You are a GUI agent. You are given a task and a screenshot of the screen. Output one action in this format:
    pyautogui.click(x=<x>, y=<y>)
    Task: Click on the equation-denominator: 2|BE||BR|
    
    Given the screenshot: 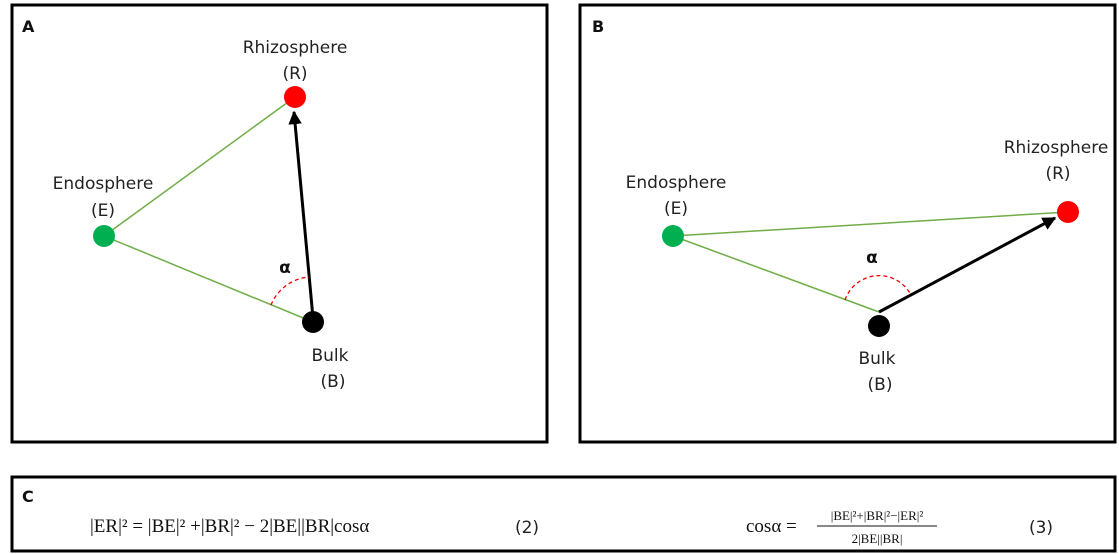 What is the action you would take?
    pyautogui.click(x=877, y=538)
    